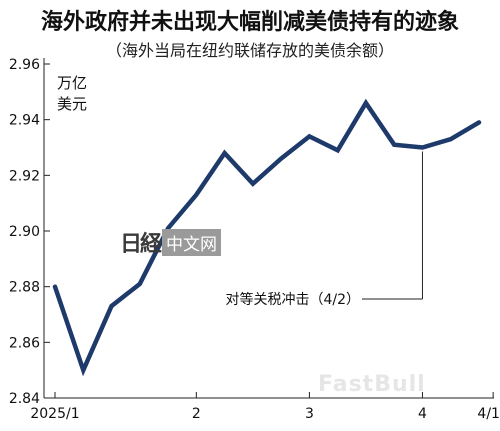 The height and width of the screenshot is (431, 500). What do you see at coordinates (192, 242) in the screenshot?
I see `watermark-site: 中文网` at bounding box center [192, 242].